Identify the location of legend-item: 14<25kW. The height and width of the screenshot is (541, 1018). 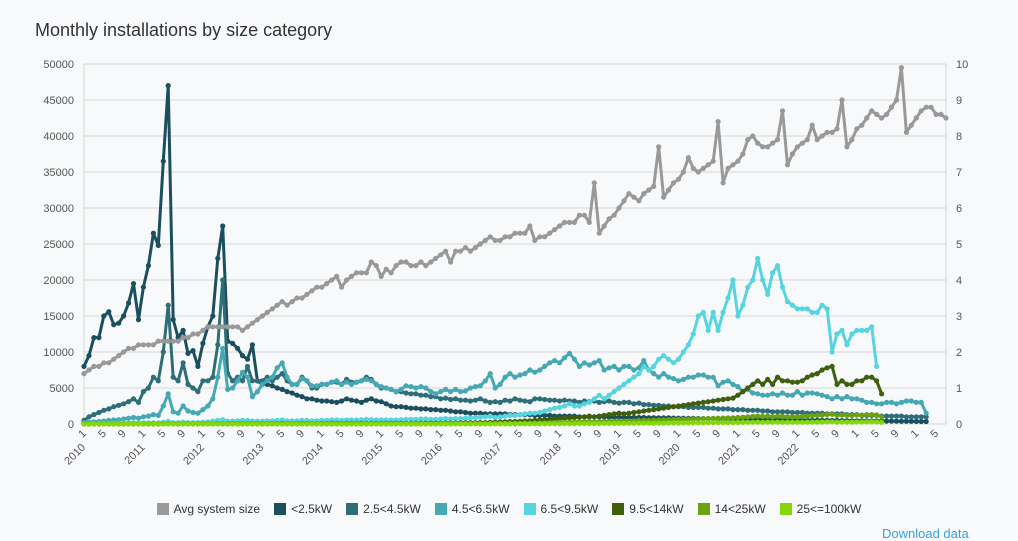
(731, 509).